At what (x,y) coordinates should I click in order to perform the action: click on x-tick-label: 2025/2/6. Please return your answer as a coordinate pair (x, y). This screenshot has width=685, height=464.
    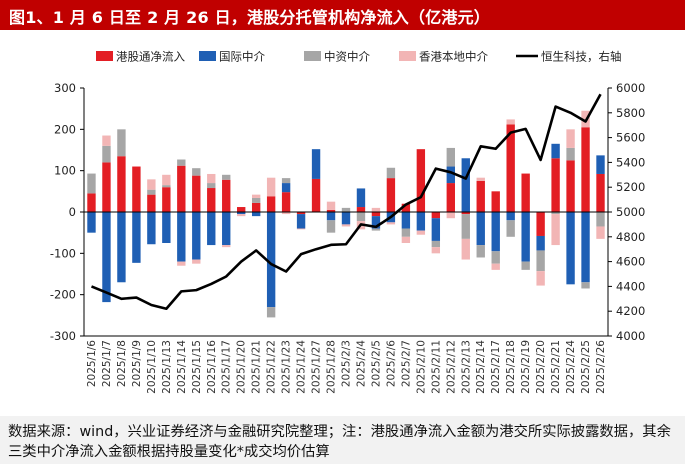
    Looking at the image, I should click on (391, 363).